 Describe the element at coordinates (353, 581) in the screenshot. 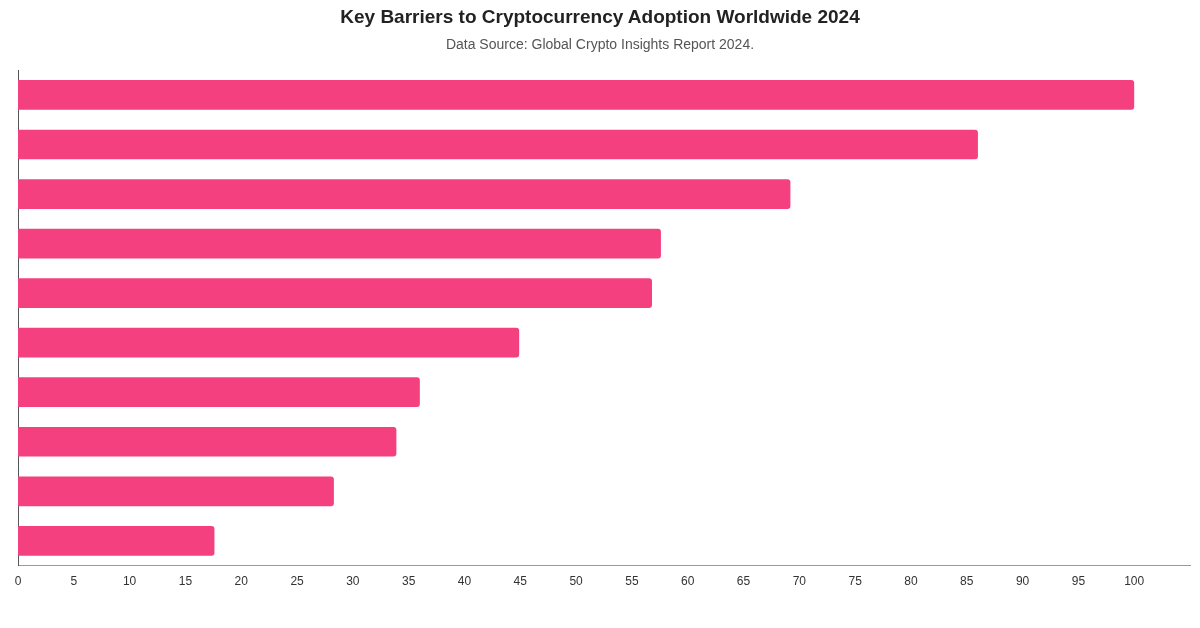

I see `x-tick-label: 30` at that location.